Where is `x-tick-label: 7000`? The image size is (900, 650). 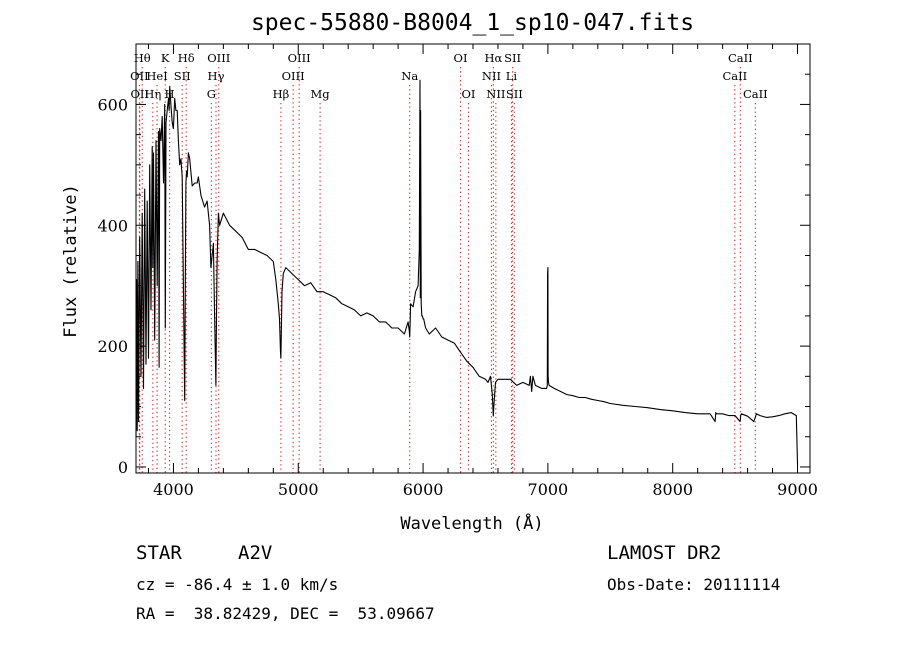 x-tick-label: 7000 is located at coordinates (548, 489).